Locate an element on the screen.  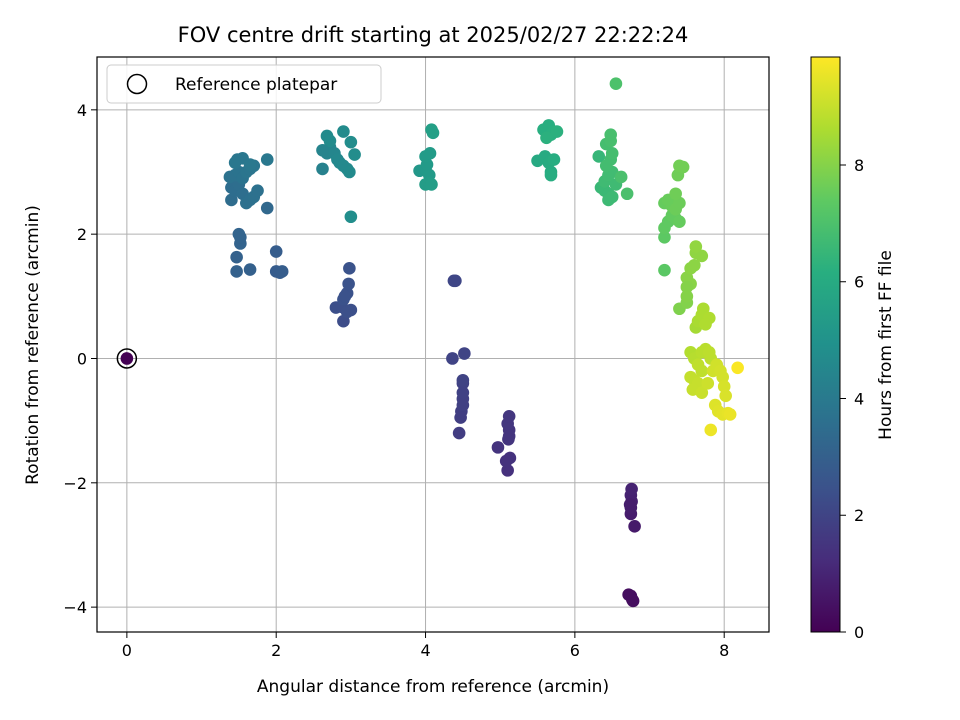
x-tick-label: 2 is located at coordinates (276, 650).